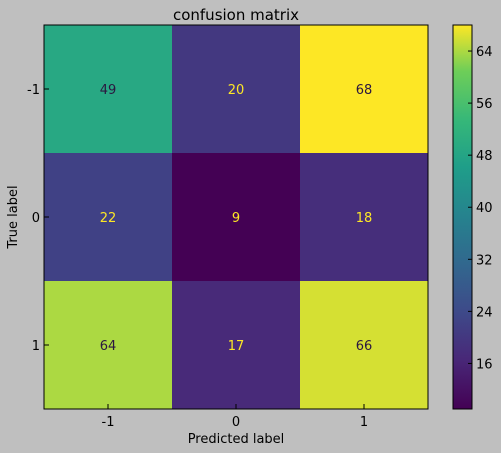  Describe the element at coordinates (484, 260) in the screenshot. I see `colorbar-tick-label: 32` at that location.